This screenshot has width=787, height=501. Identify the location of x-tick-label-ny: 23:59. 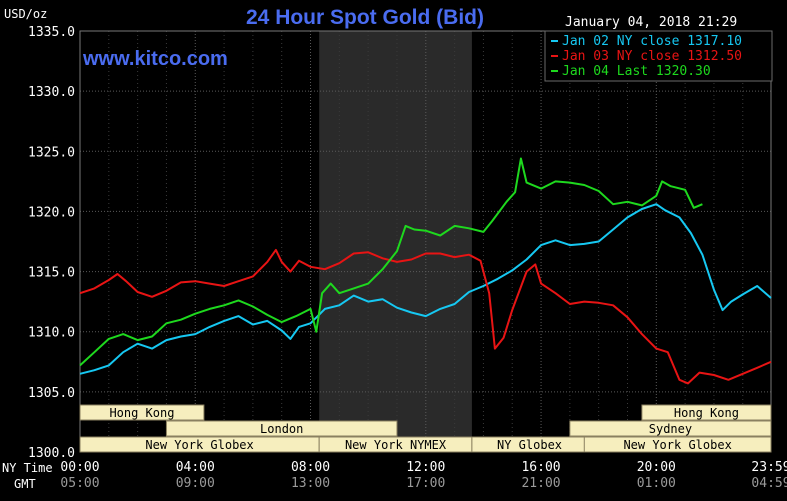
(769, 467).